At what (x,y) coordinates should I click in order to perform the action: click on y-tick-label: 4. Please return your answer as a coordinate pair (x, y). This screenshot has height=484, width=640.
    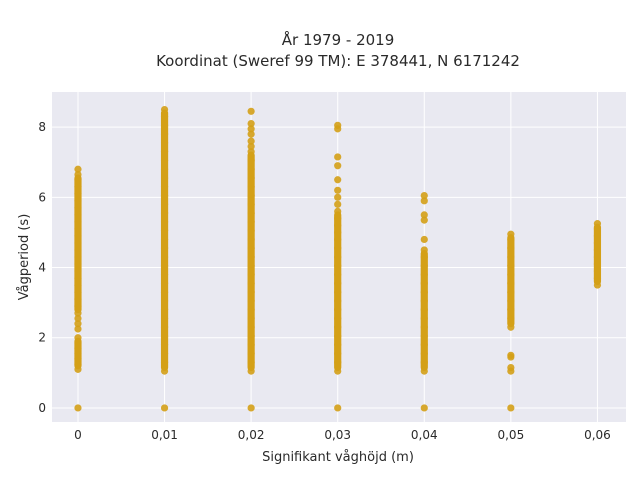
    Looking at the image, I should click on (42, 268).